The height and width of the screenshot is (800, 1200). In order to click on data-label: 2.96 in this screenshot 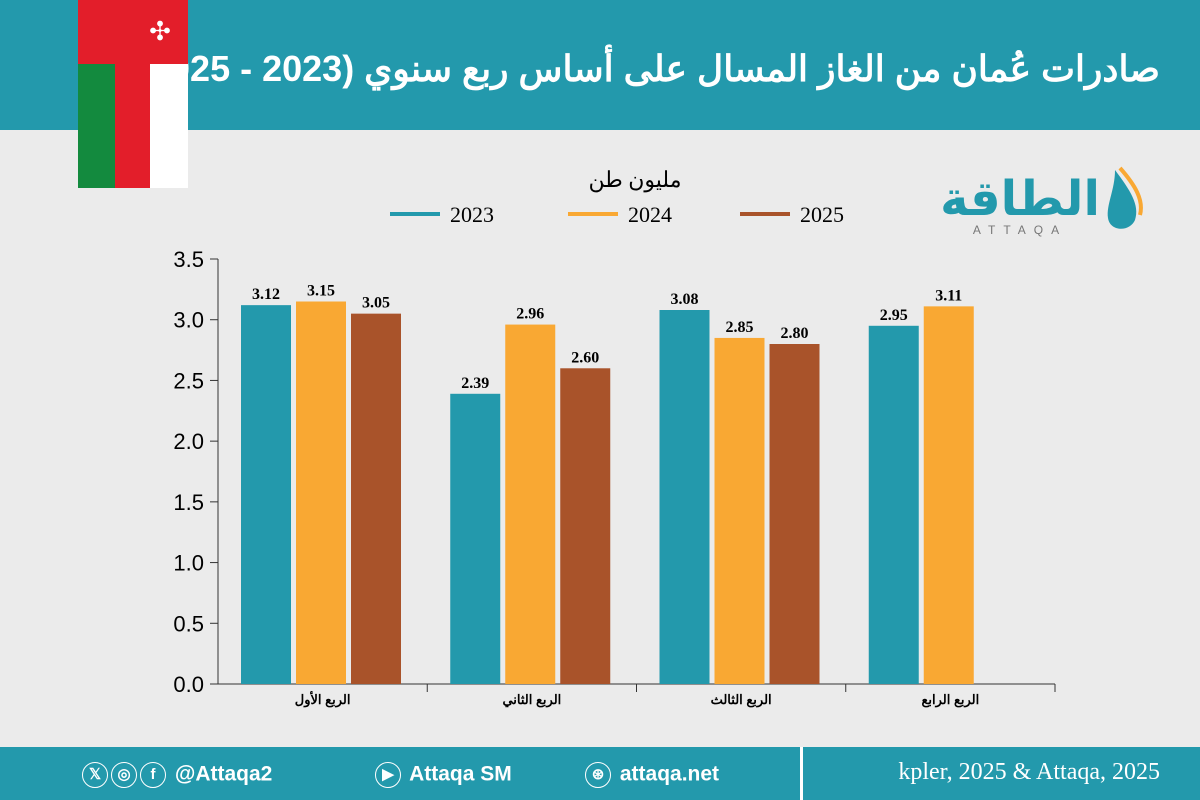, I will do `click(530, 314)`.